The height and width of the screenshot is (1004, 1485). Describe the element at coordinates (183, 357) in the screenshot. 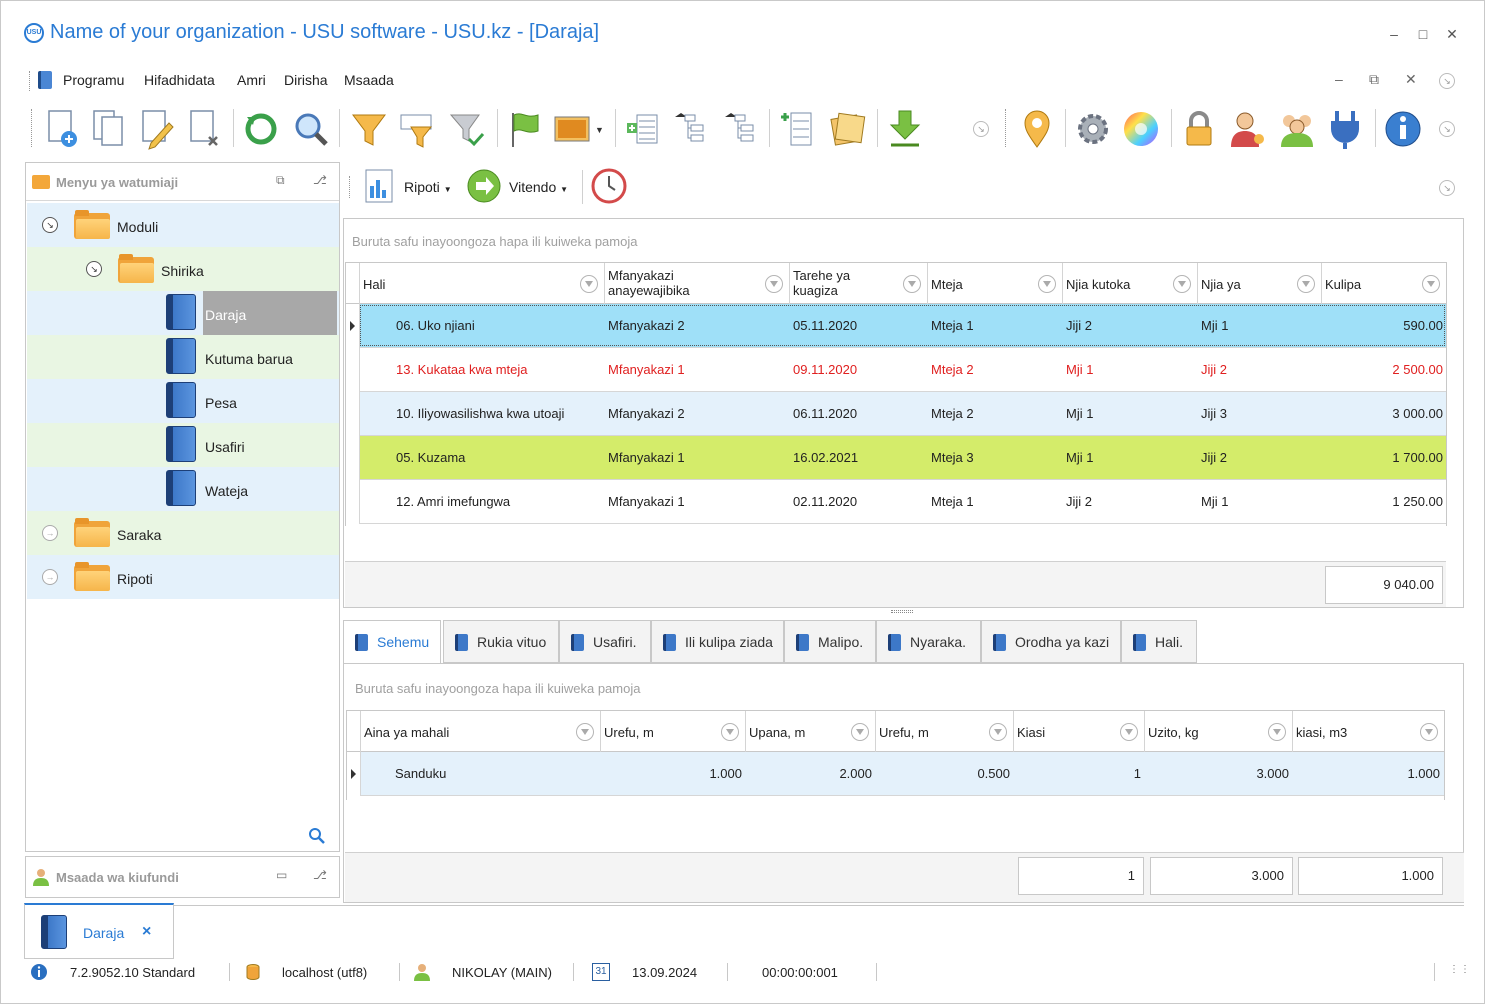

I see `tree-item-kutuma-barua: Kutuma barua` at that location.